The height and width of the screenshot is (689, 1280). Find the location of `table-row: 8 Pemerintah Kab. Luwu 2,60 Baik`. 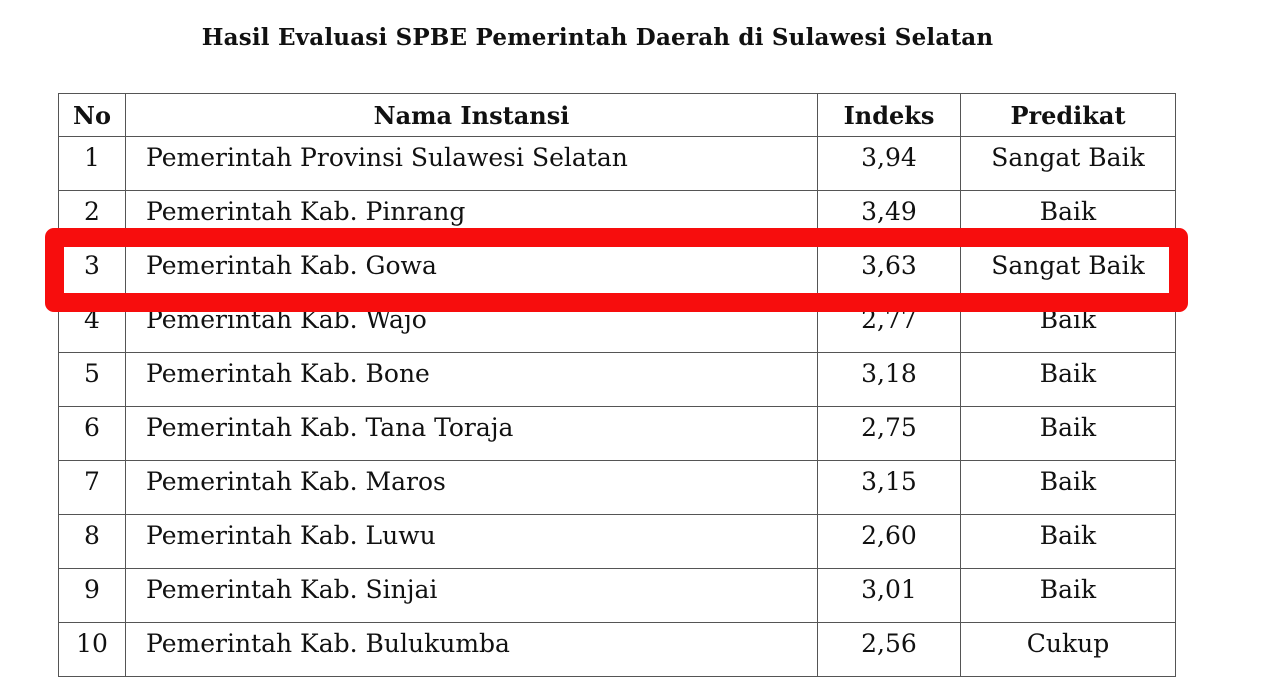

table-row: 8 Pemerintah Kab. Luwu 2,60 Baik is located at coordinates (617, 541).